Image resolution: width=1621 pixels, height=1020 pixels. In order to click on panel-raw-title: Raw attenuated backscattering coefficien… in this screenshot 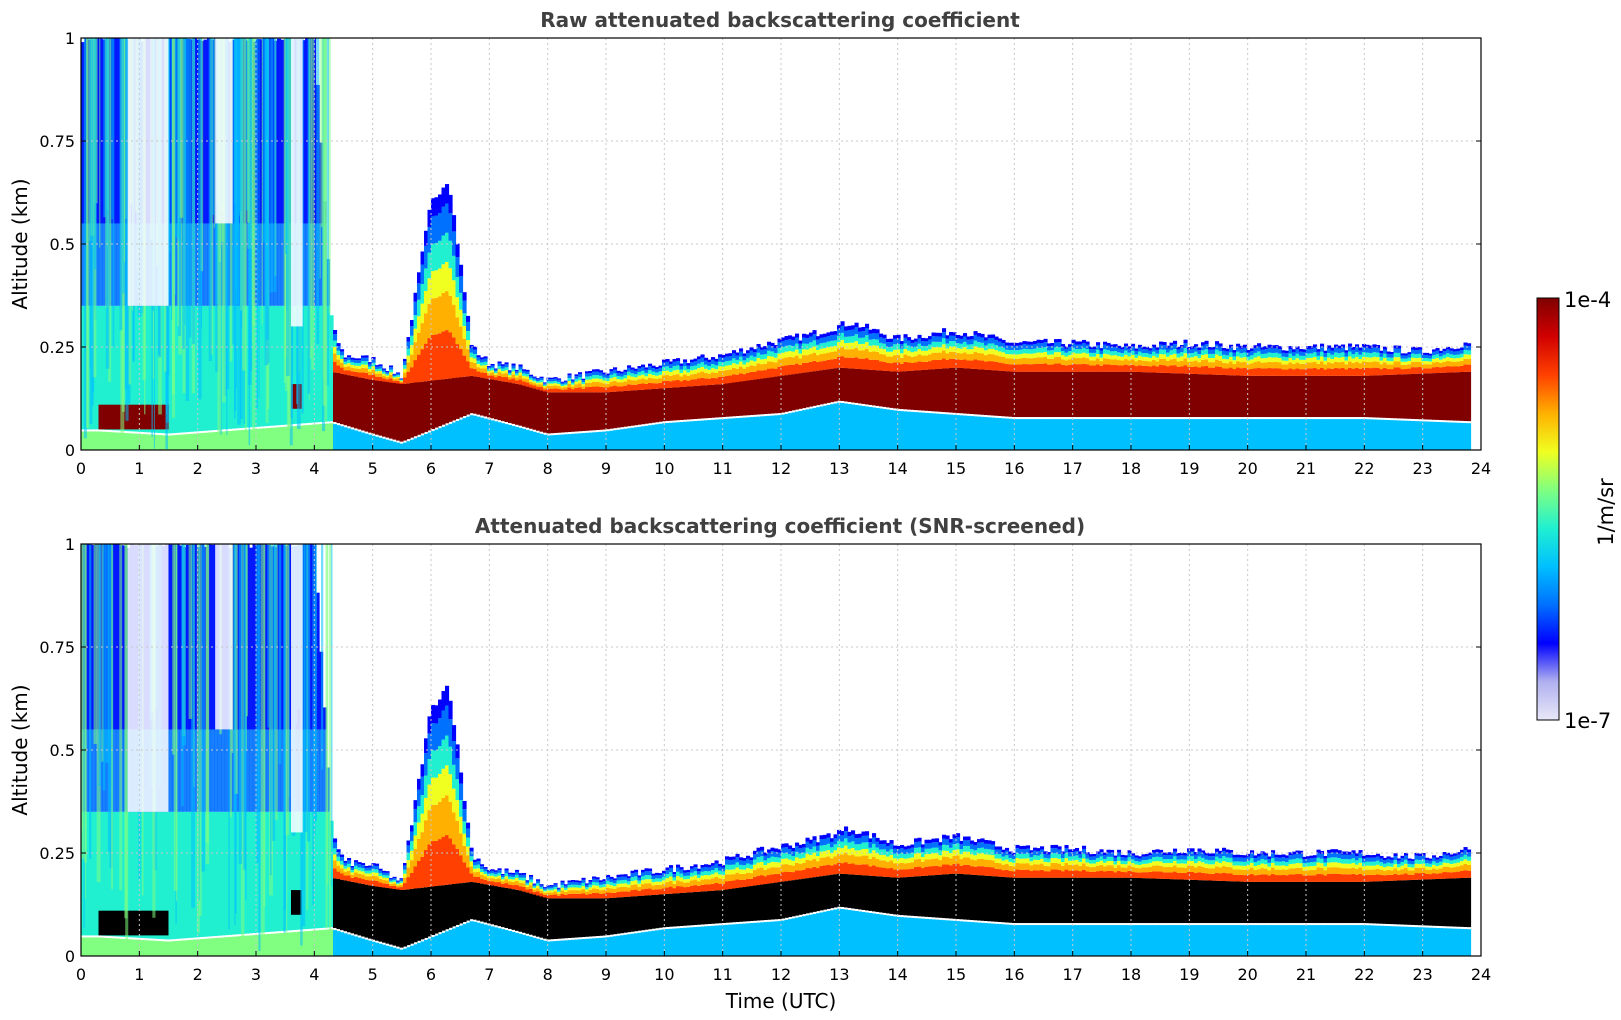, I will do `click(780, 20)`.